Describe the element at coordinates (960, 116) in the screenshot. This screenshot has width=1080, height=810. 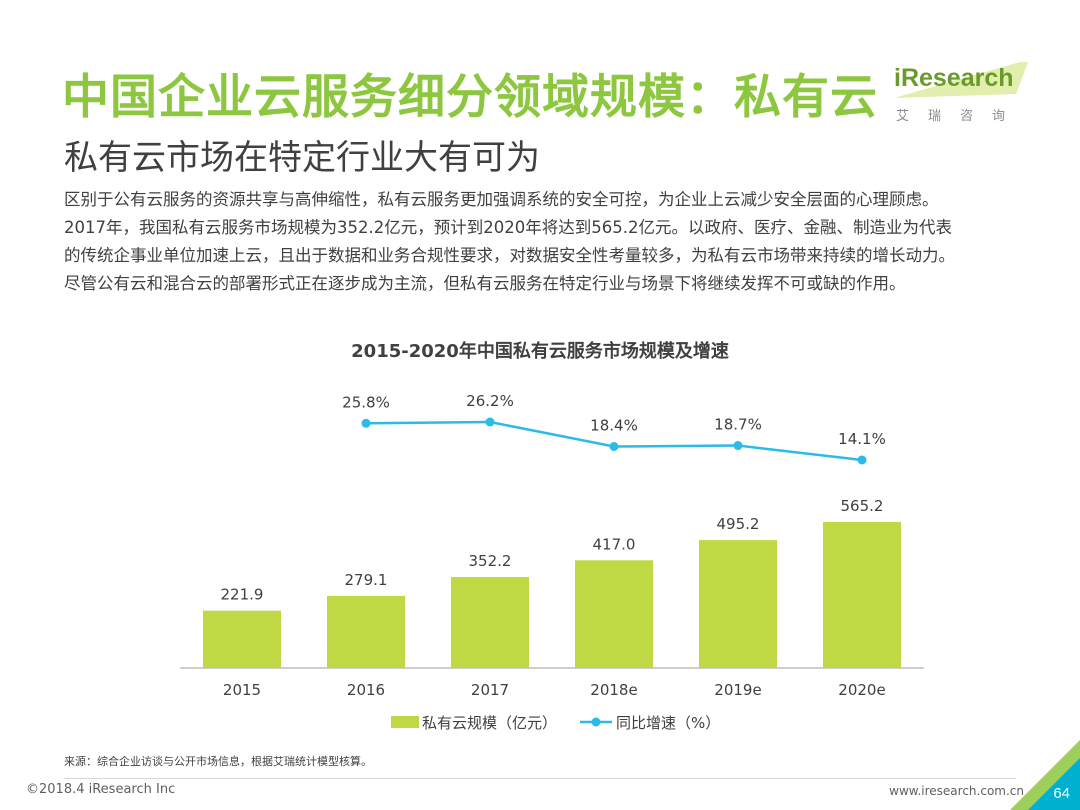
I see `logo-subtitle: 艾瑞咨询` at that location.